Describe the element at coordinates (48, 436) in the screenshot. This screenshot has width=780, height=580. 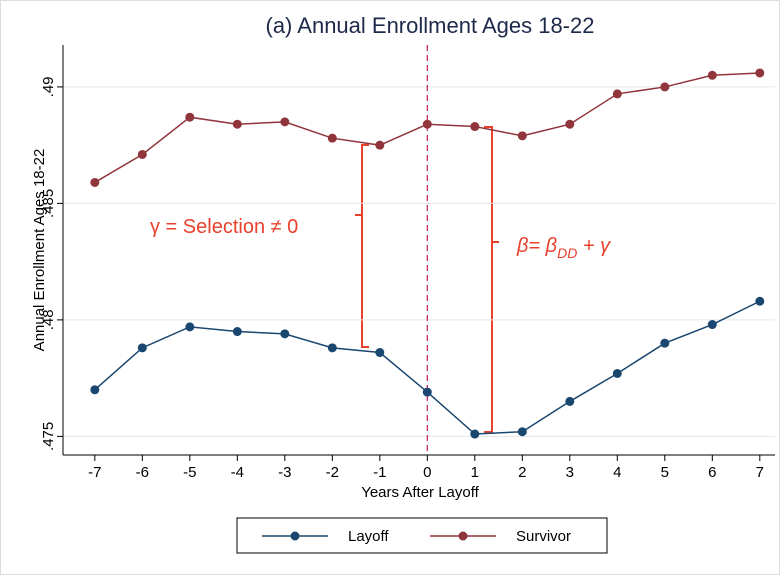
I see `y-tick-label: .475` at that location.